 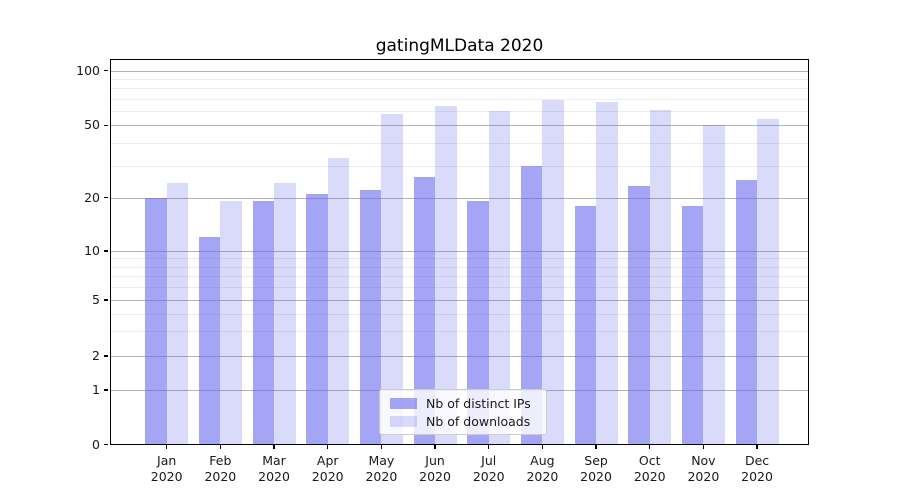 I want to click on bar-distinct-ips-jul, so click(x=478, y=323).